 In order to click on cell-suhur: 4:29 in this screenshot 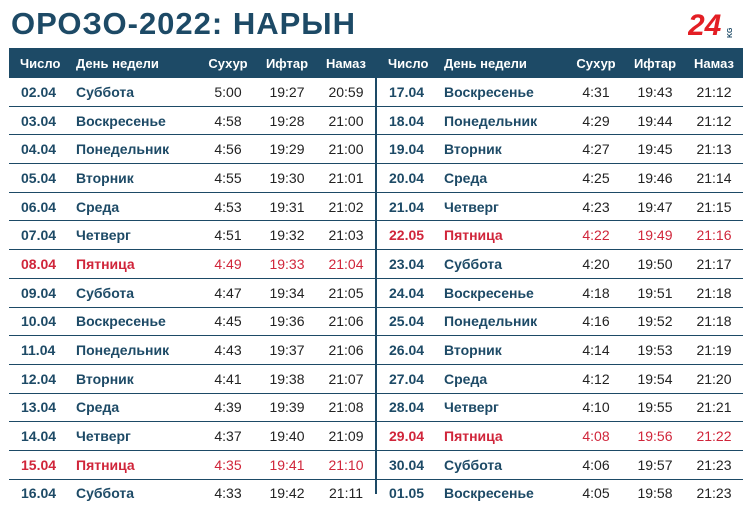, I will do `click(596, 121)`.